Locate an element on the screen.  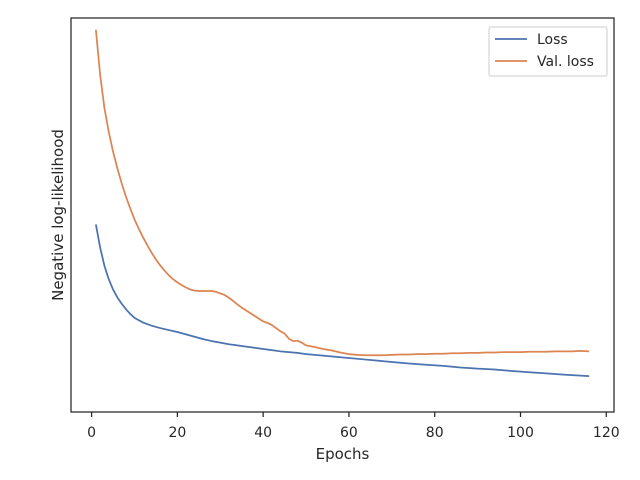
y-axis-label: Negative log-likelihood is located at coordinates (58, 215).